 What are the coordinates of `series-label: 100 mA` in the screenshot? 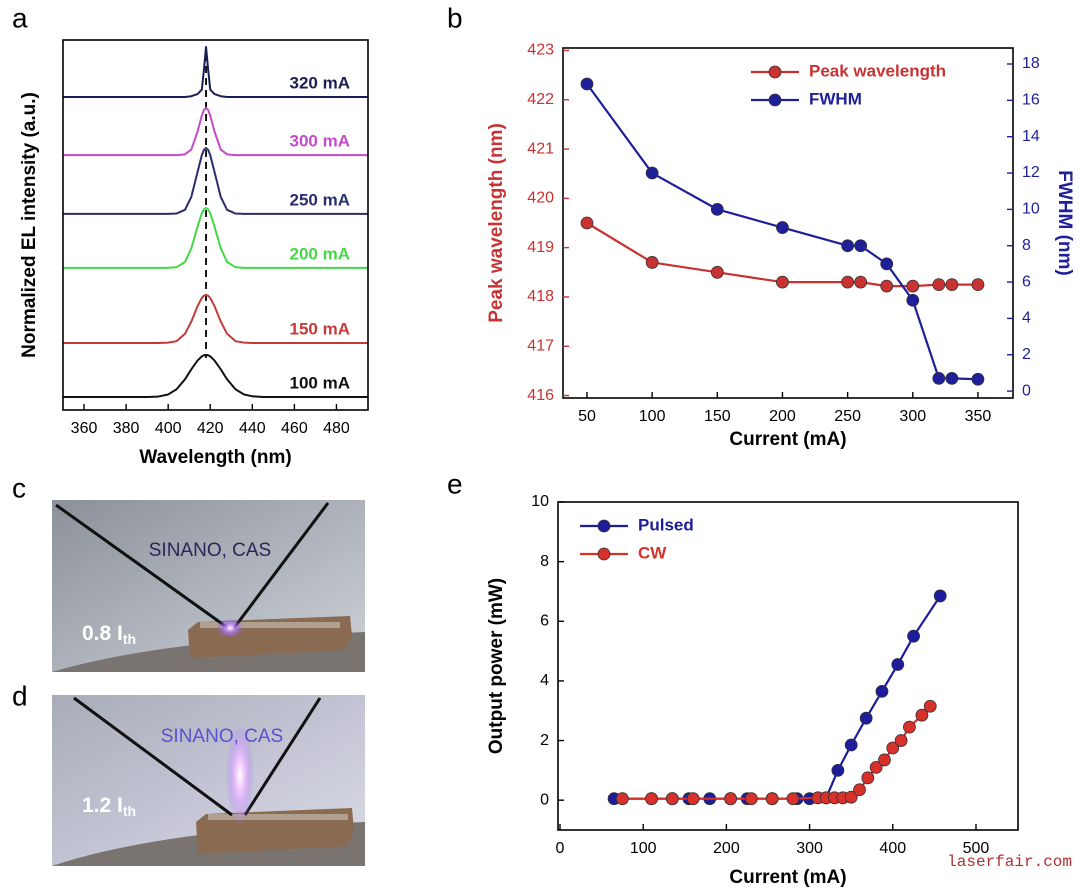 It's located at (320, 383).